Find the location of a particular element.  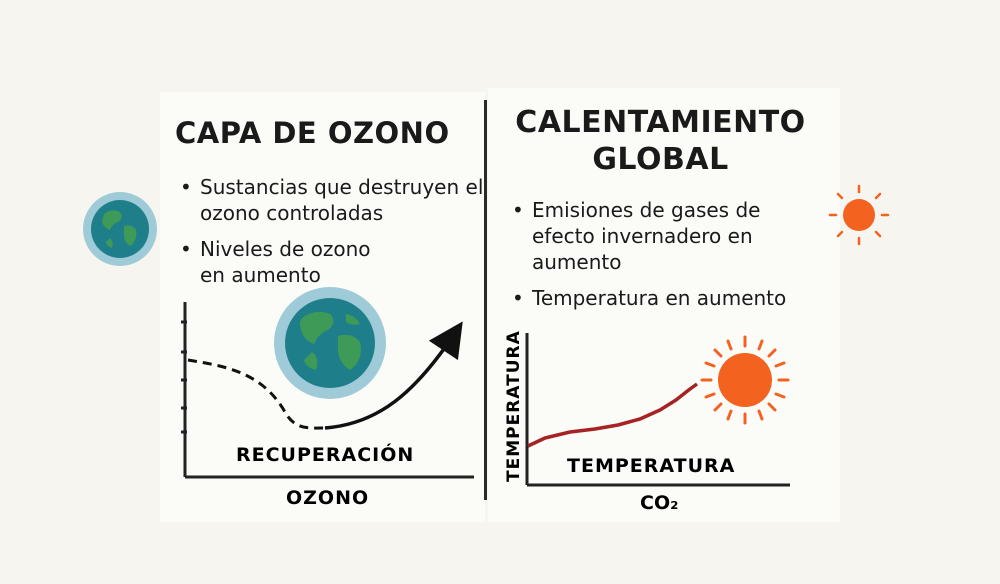

warming-title: CALENTAMIENTO GLOBAL is located at coordinates (660, 141).